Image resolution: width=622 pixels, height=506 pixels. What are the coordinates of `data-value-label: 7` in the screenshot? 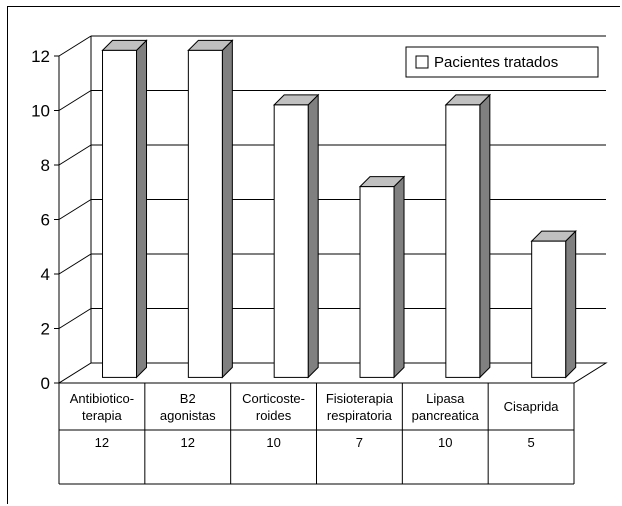 It's located at (359, 442).